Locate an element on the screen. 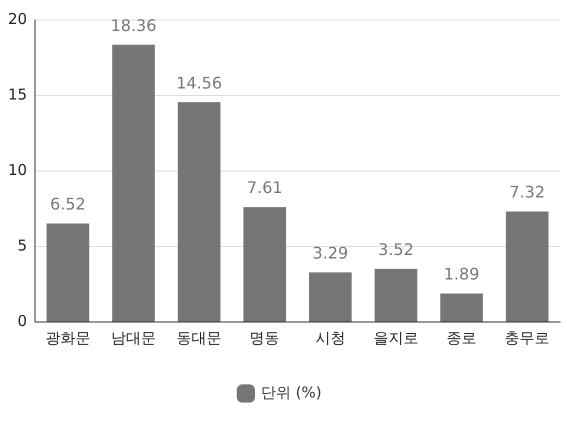  y-tick-label: 20 is located at coordinates (18, 19).